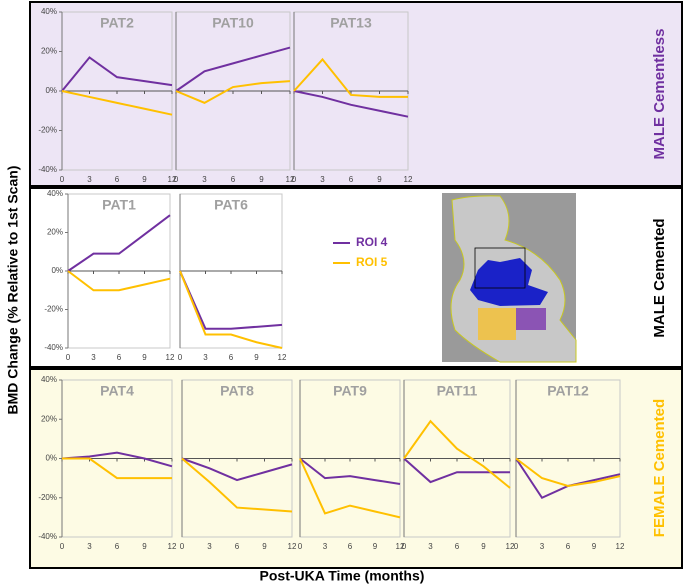  Describe the element at coordinates (372, 262) in the screenshot. I see `legend-label: ROI 5` at that location.